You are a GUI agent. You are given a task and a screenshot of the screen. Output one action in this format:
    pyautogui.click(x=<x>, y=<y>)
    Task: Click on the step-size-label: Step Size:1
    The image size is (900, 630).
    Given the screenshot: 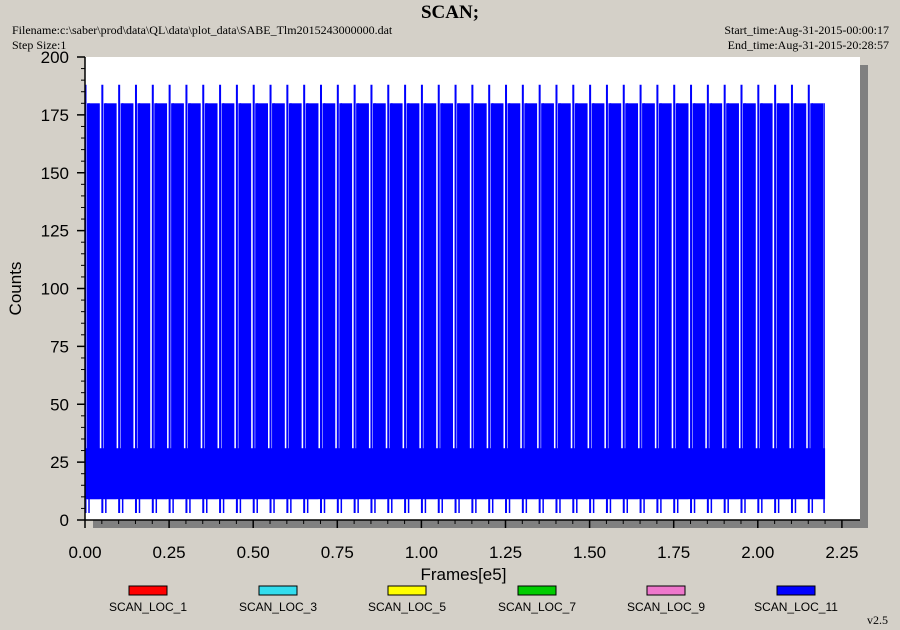 What is the action you would take?
    pyautogui.click(x=39, y=45)
    